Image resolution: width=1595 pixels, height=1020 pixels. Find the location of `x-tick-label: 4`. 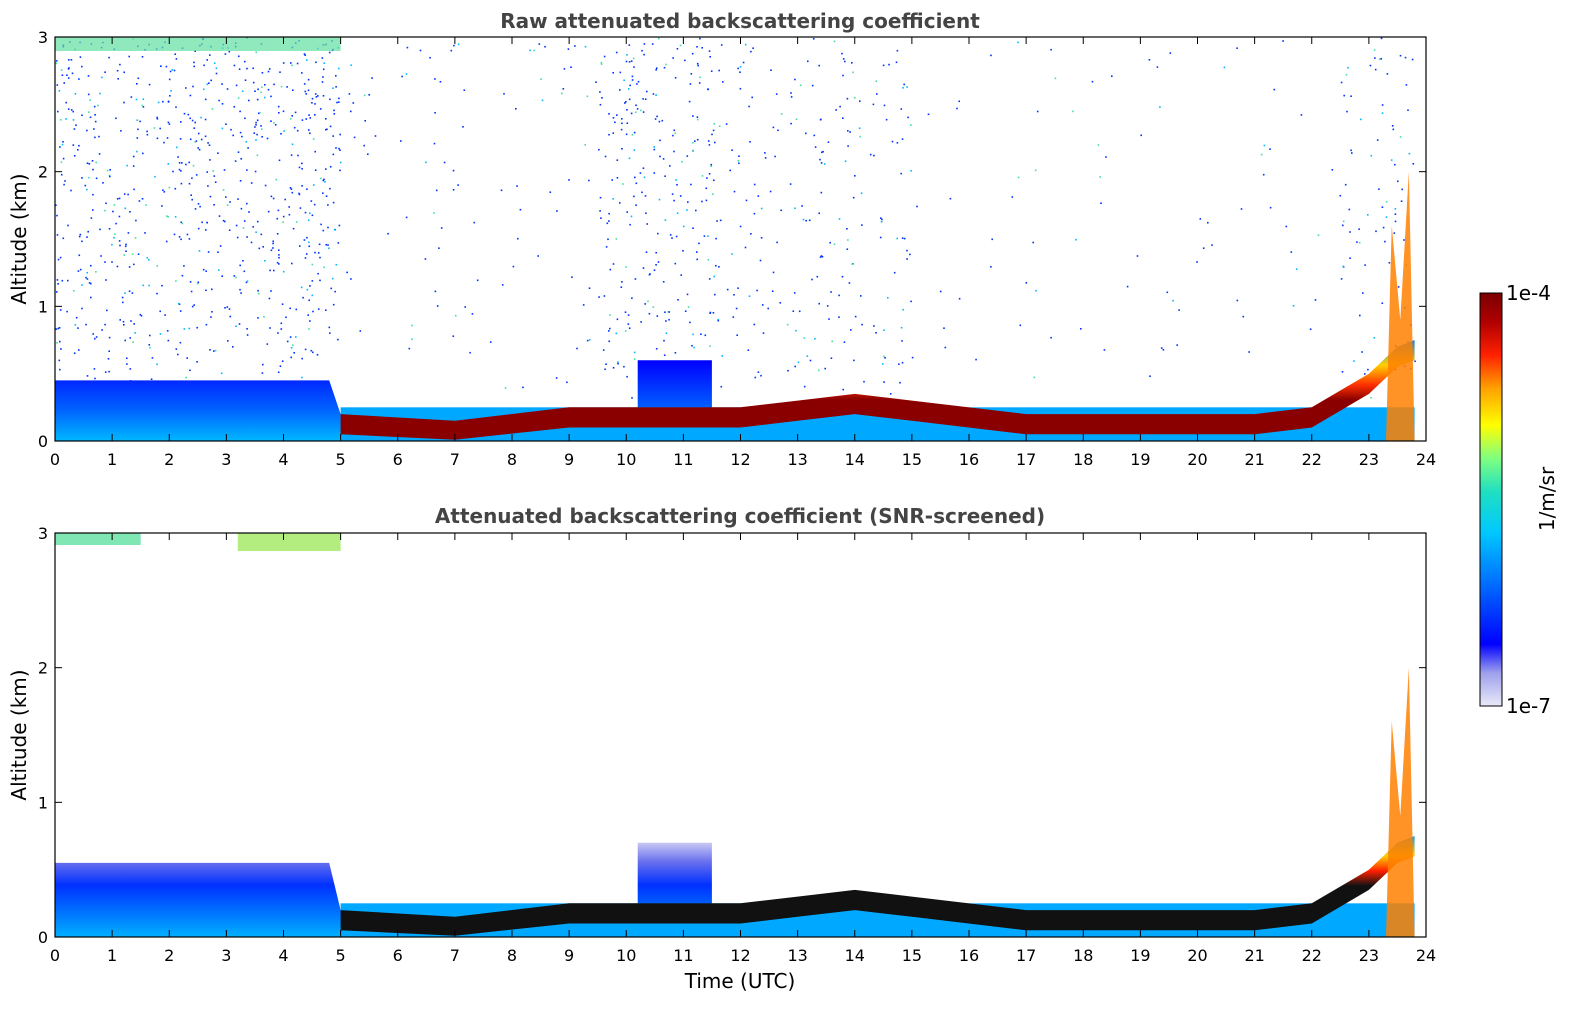

x-tick-label: 4 is located at coordinates (283, 955).